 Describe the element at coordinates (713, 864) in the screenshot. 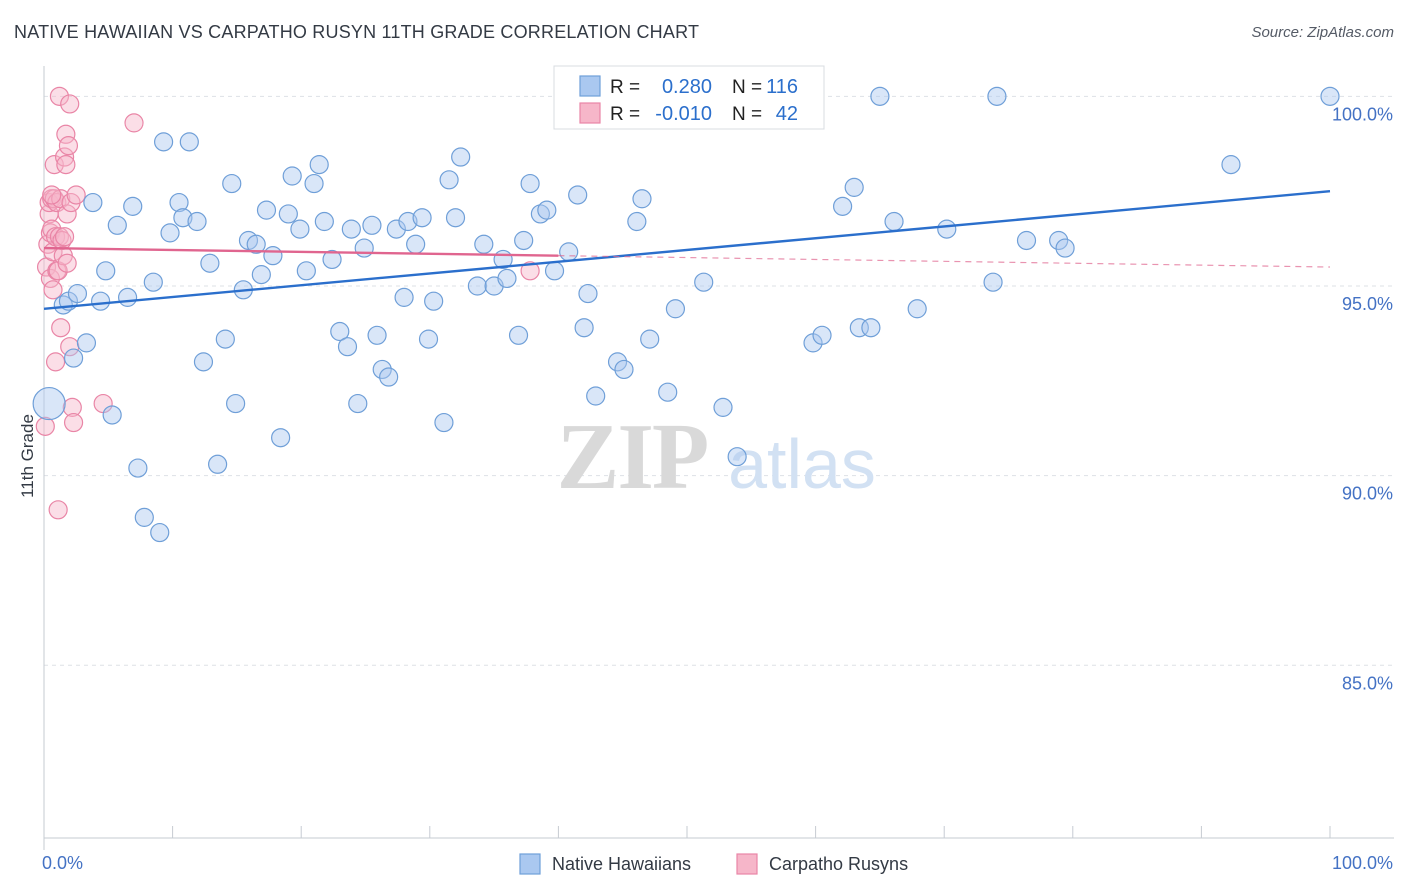

I see `series-legend: Native Hawaiians Carpatho Rusyns` at that location.